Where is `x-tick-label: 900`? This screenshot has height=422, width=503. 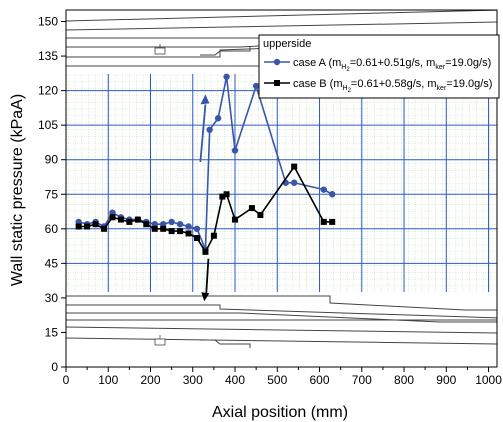
x-tick-label: 900 is located at coordinates (446, 380).